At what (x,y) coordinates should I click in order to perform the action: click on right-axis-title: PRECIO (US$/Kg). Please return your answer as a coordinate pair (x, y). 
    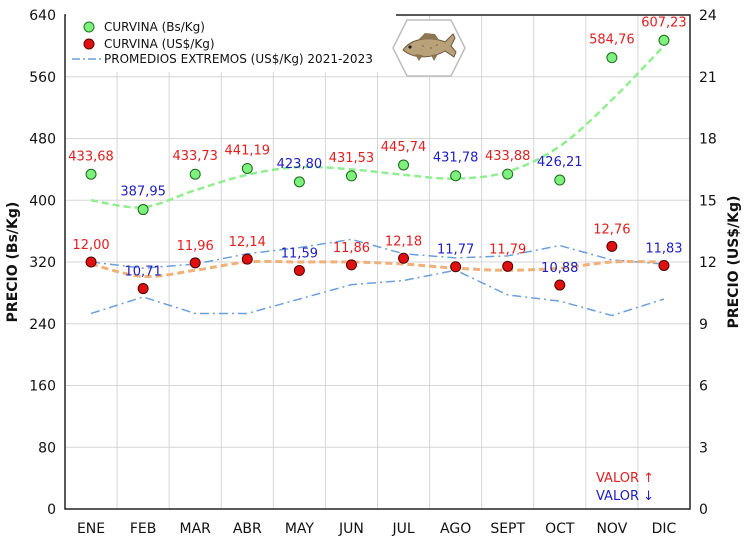
    Looking at the image, I should click on (734, 262).